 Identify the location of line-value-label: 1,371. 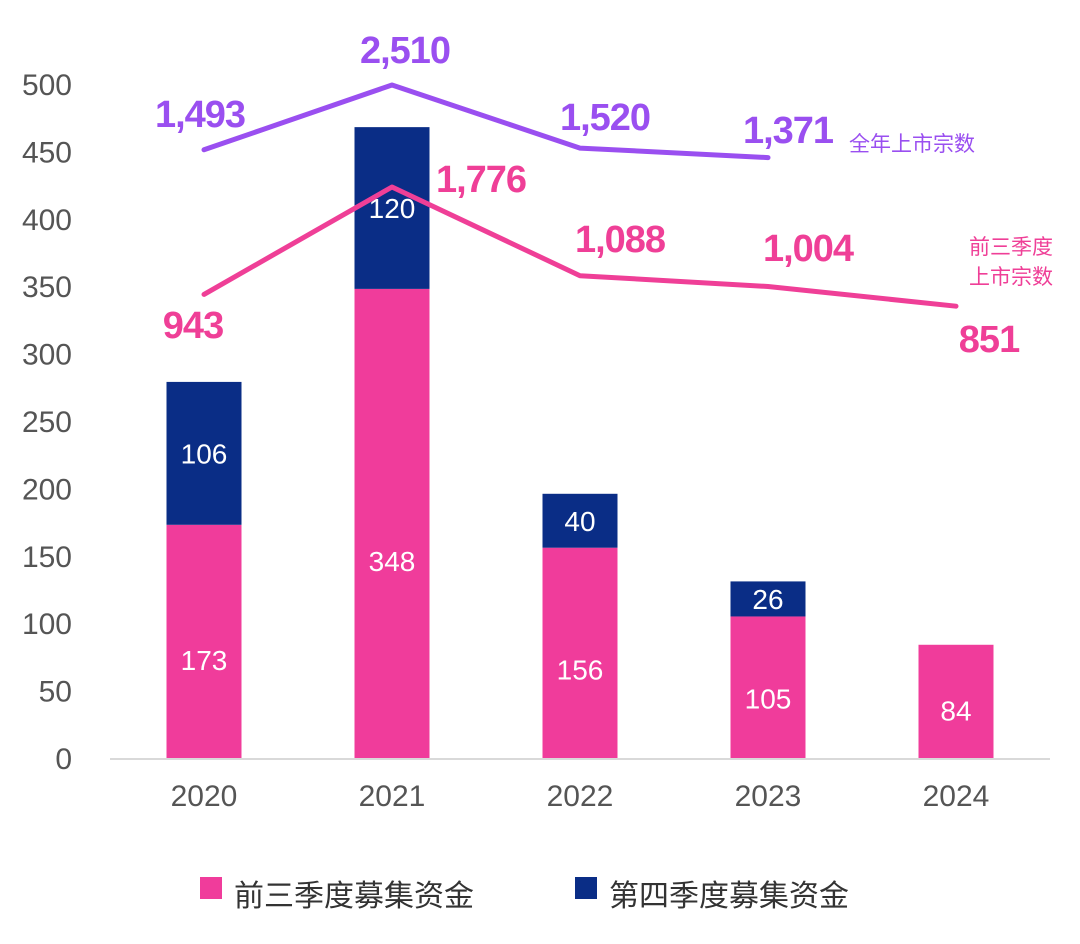
(788, 131).